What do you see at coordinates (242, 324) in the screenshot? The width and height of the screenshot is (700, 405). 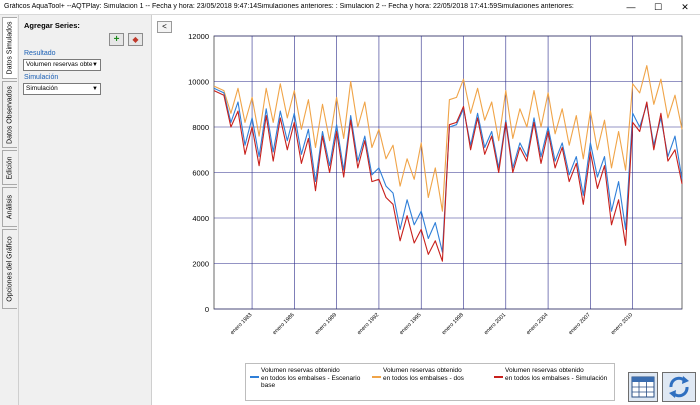 I see `x-tick-label: enero 1983` at bounding box center [242, 324].